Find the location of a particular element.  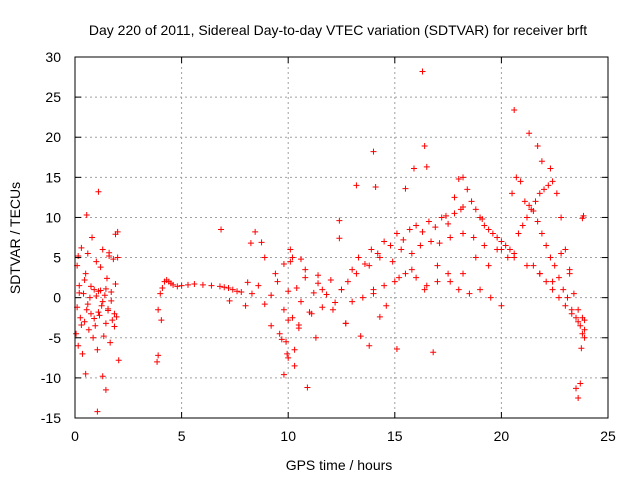

x-tick-label: 15 is located at coordinates (395, 436).